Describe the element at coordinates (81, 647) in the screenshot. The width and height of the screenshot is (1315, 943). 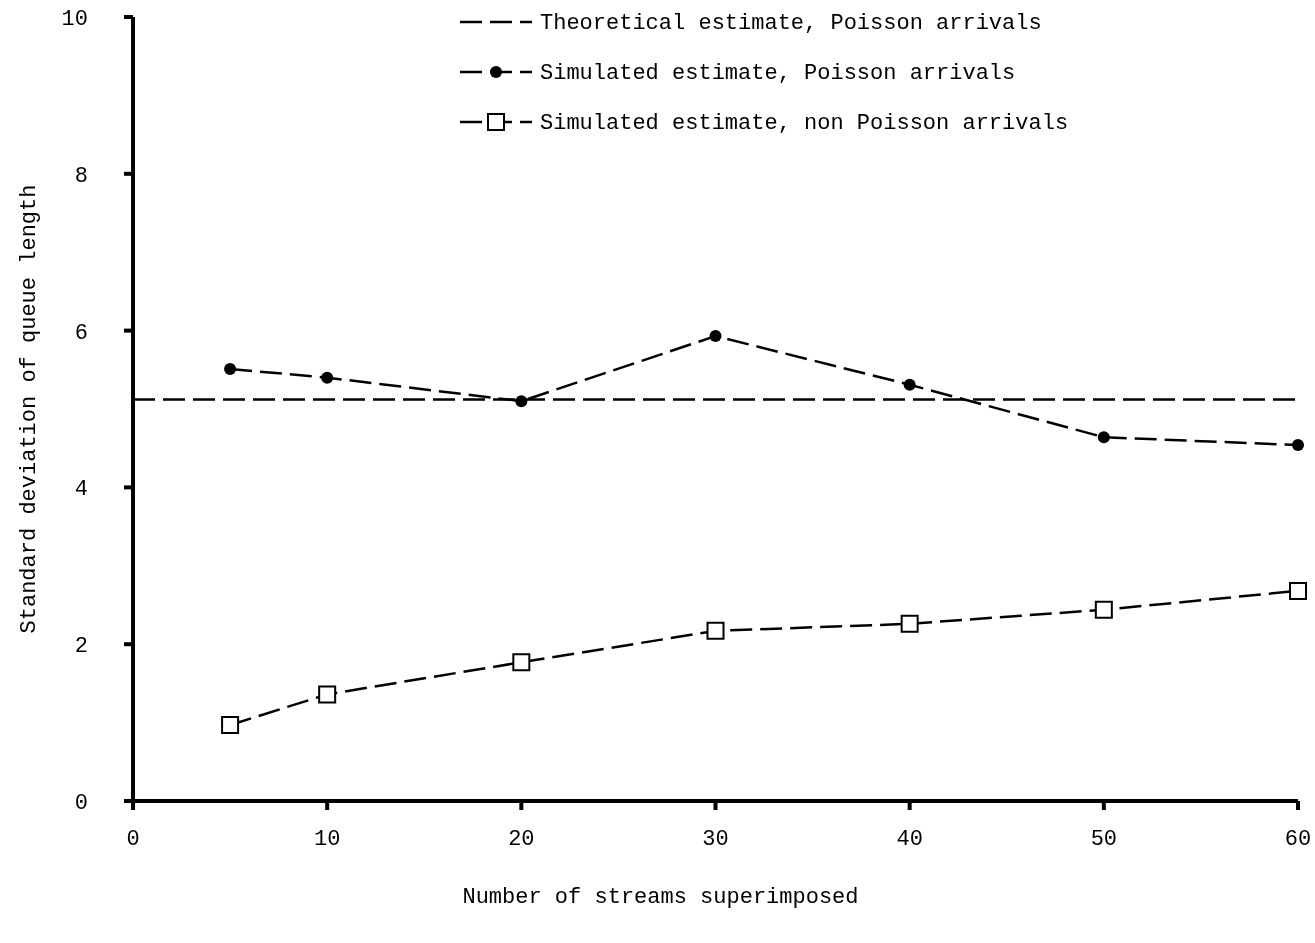
I see `y-tick-label: 2` at that location.